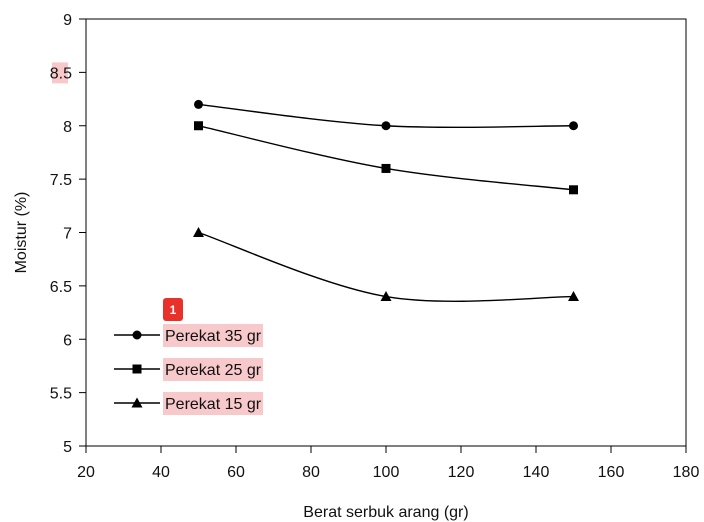 The width and height of the screenshot is (704, 522). I want to click on y-tick-label: 7, so click(67, 234).